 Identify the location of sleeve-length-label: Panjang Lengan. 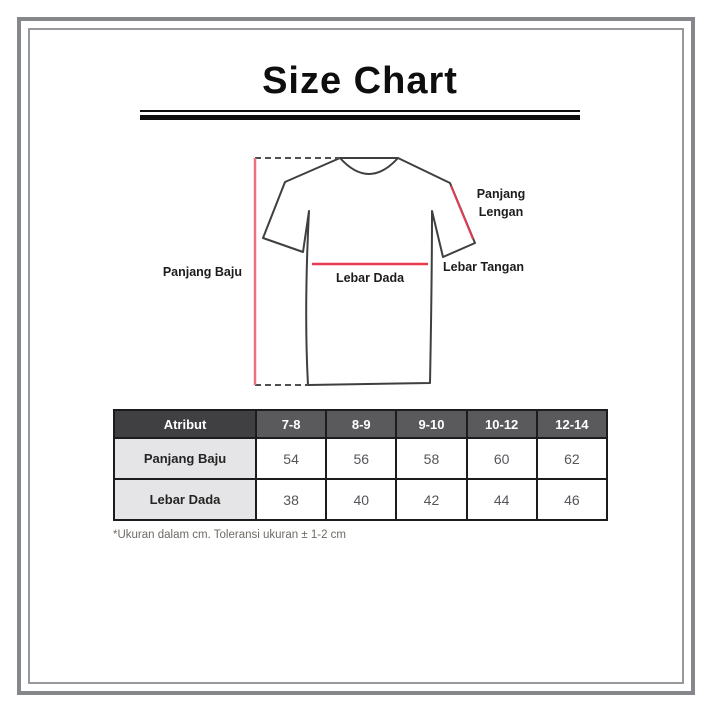
(501, 203).